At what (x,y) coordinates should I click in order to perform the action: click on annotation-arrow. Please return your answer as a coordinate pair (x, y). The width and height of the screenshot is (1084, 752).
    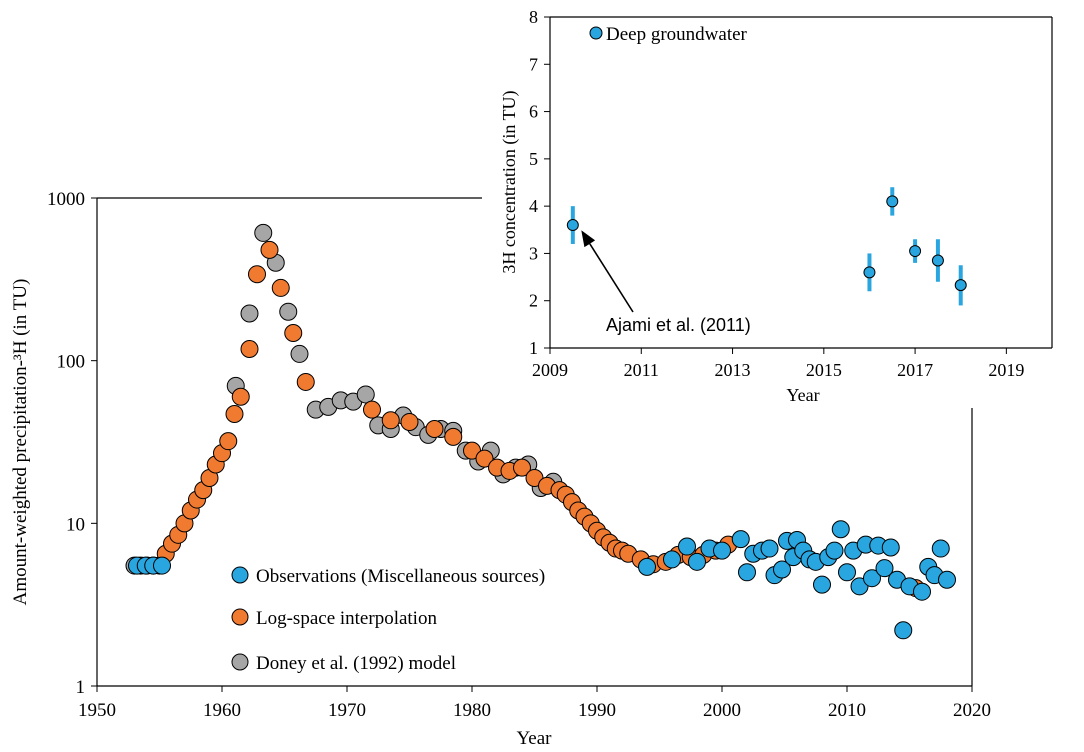
    Looking at the image, I should click on (607, 271).